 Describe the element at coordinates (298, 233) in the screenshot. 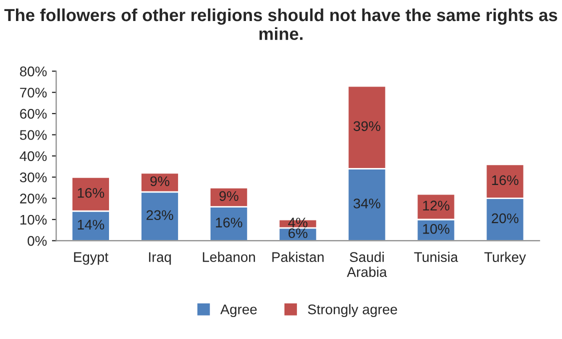

I see `data-label: 6%` at that location.